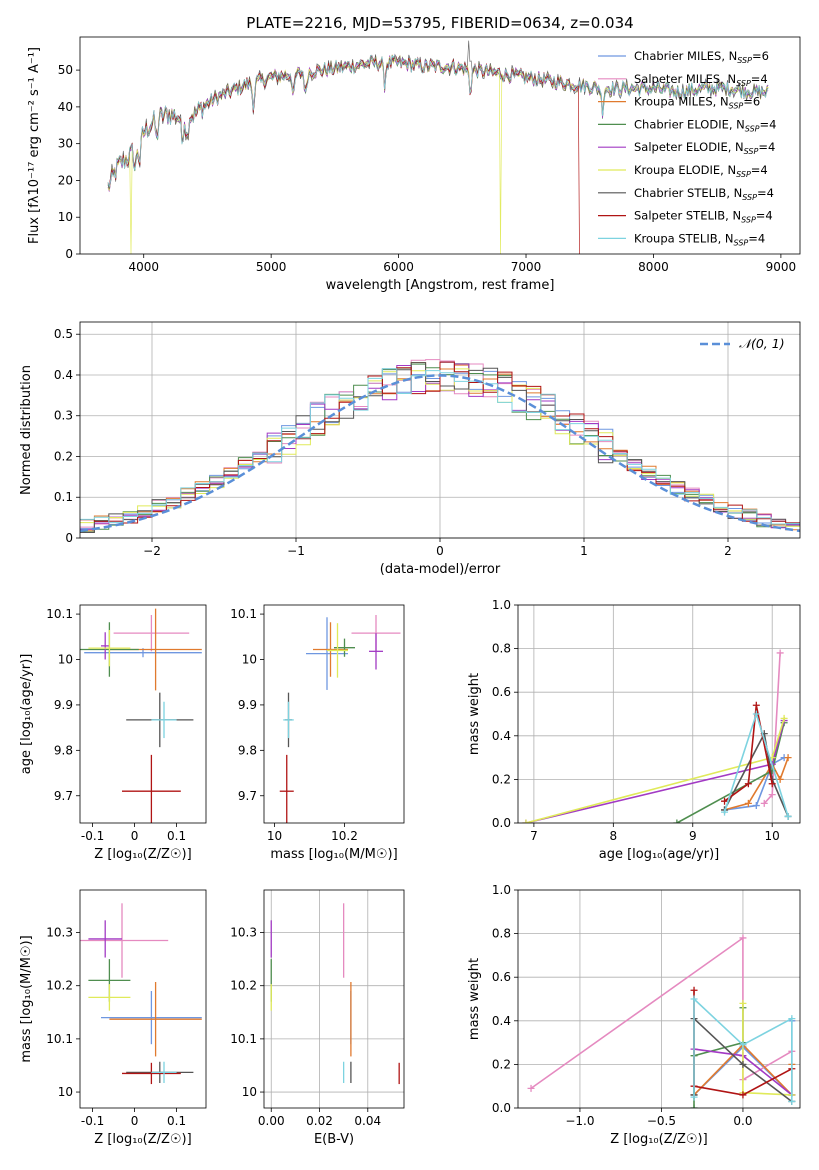  I want to click on spectrum-line-kroupa-elodie, so click(438, 154).